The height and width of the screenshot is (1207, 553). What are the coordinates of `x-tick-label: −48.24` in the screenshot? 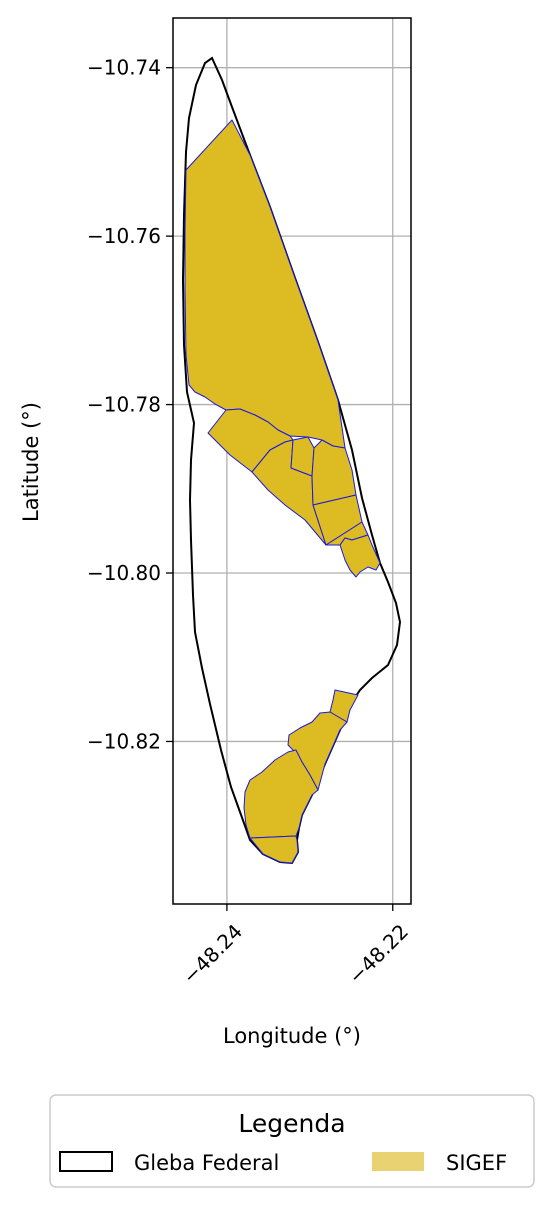 It's located at (212, 953).